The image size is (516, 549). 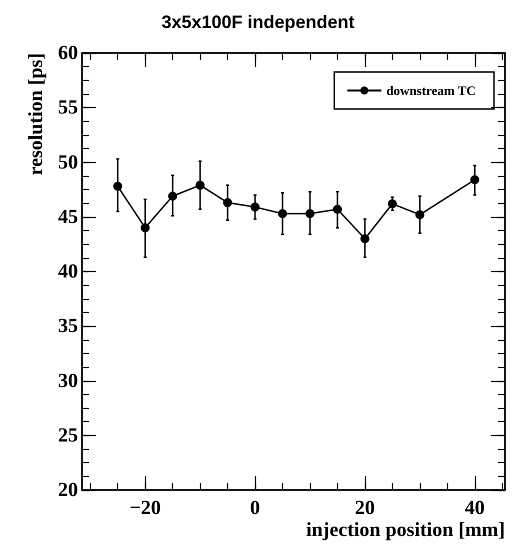 I want to click on y-tick-label: 45, so click(x=68, y=217).